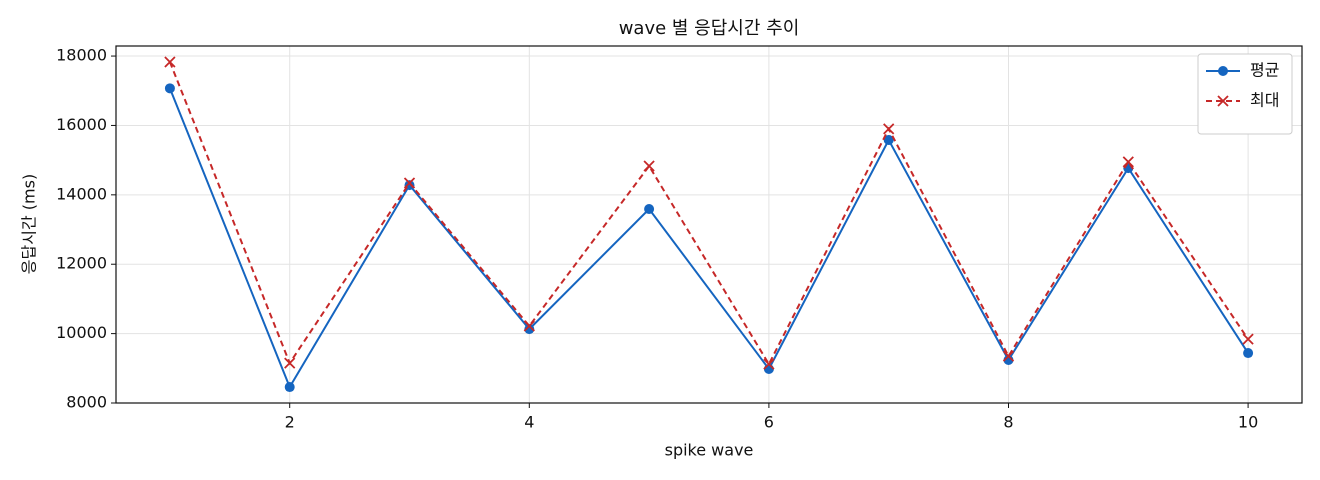 Image resolution: width=1320 pixels, height=480 pixels. Describe the element at coordinates (86, 402) in the screenshot. I see `y-tick-label: 8000` at that location.